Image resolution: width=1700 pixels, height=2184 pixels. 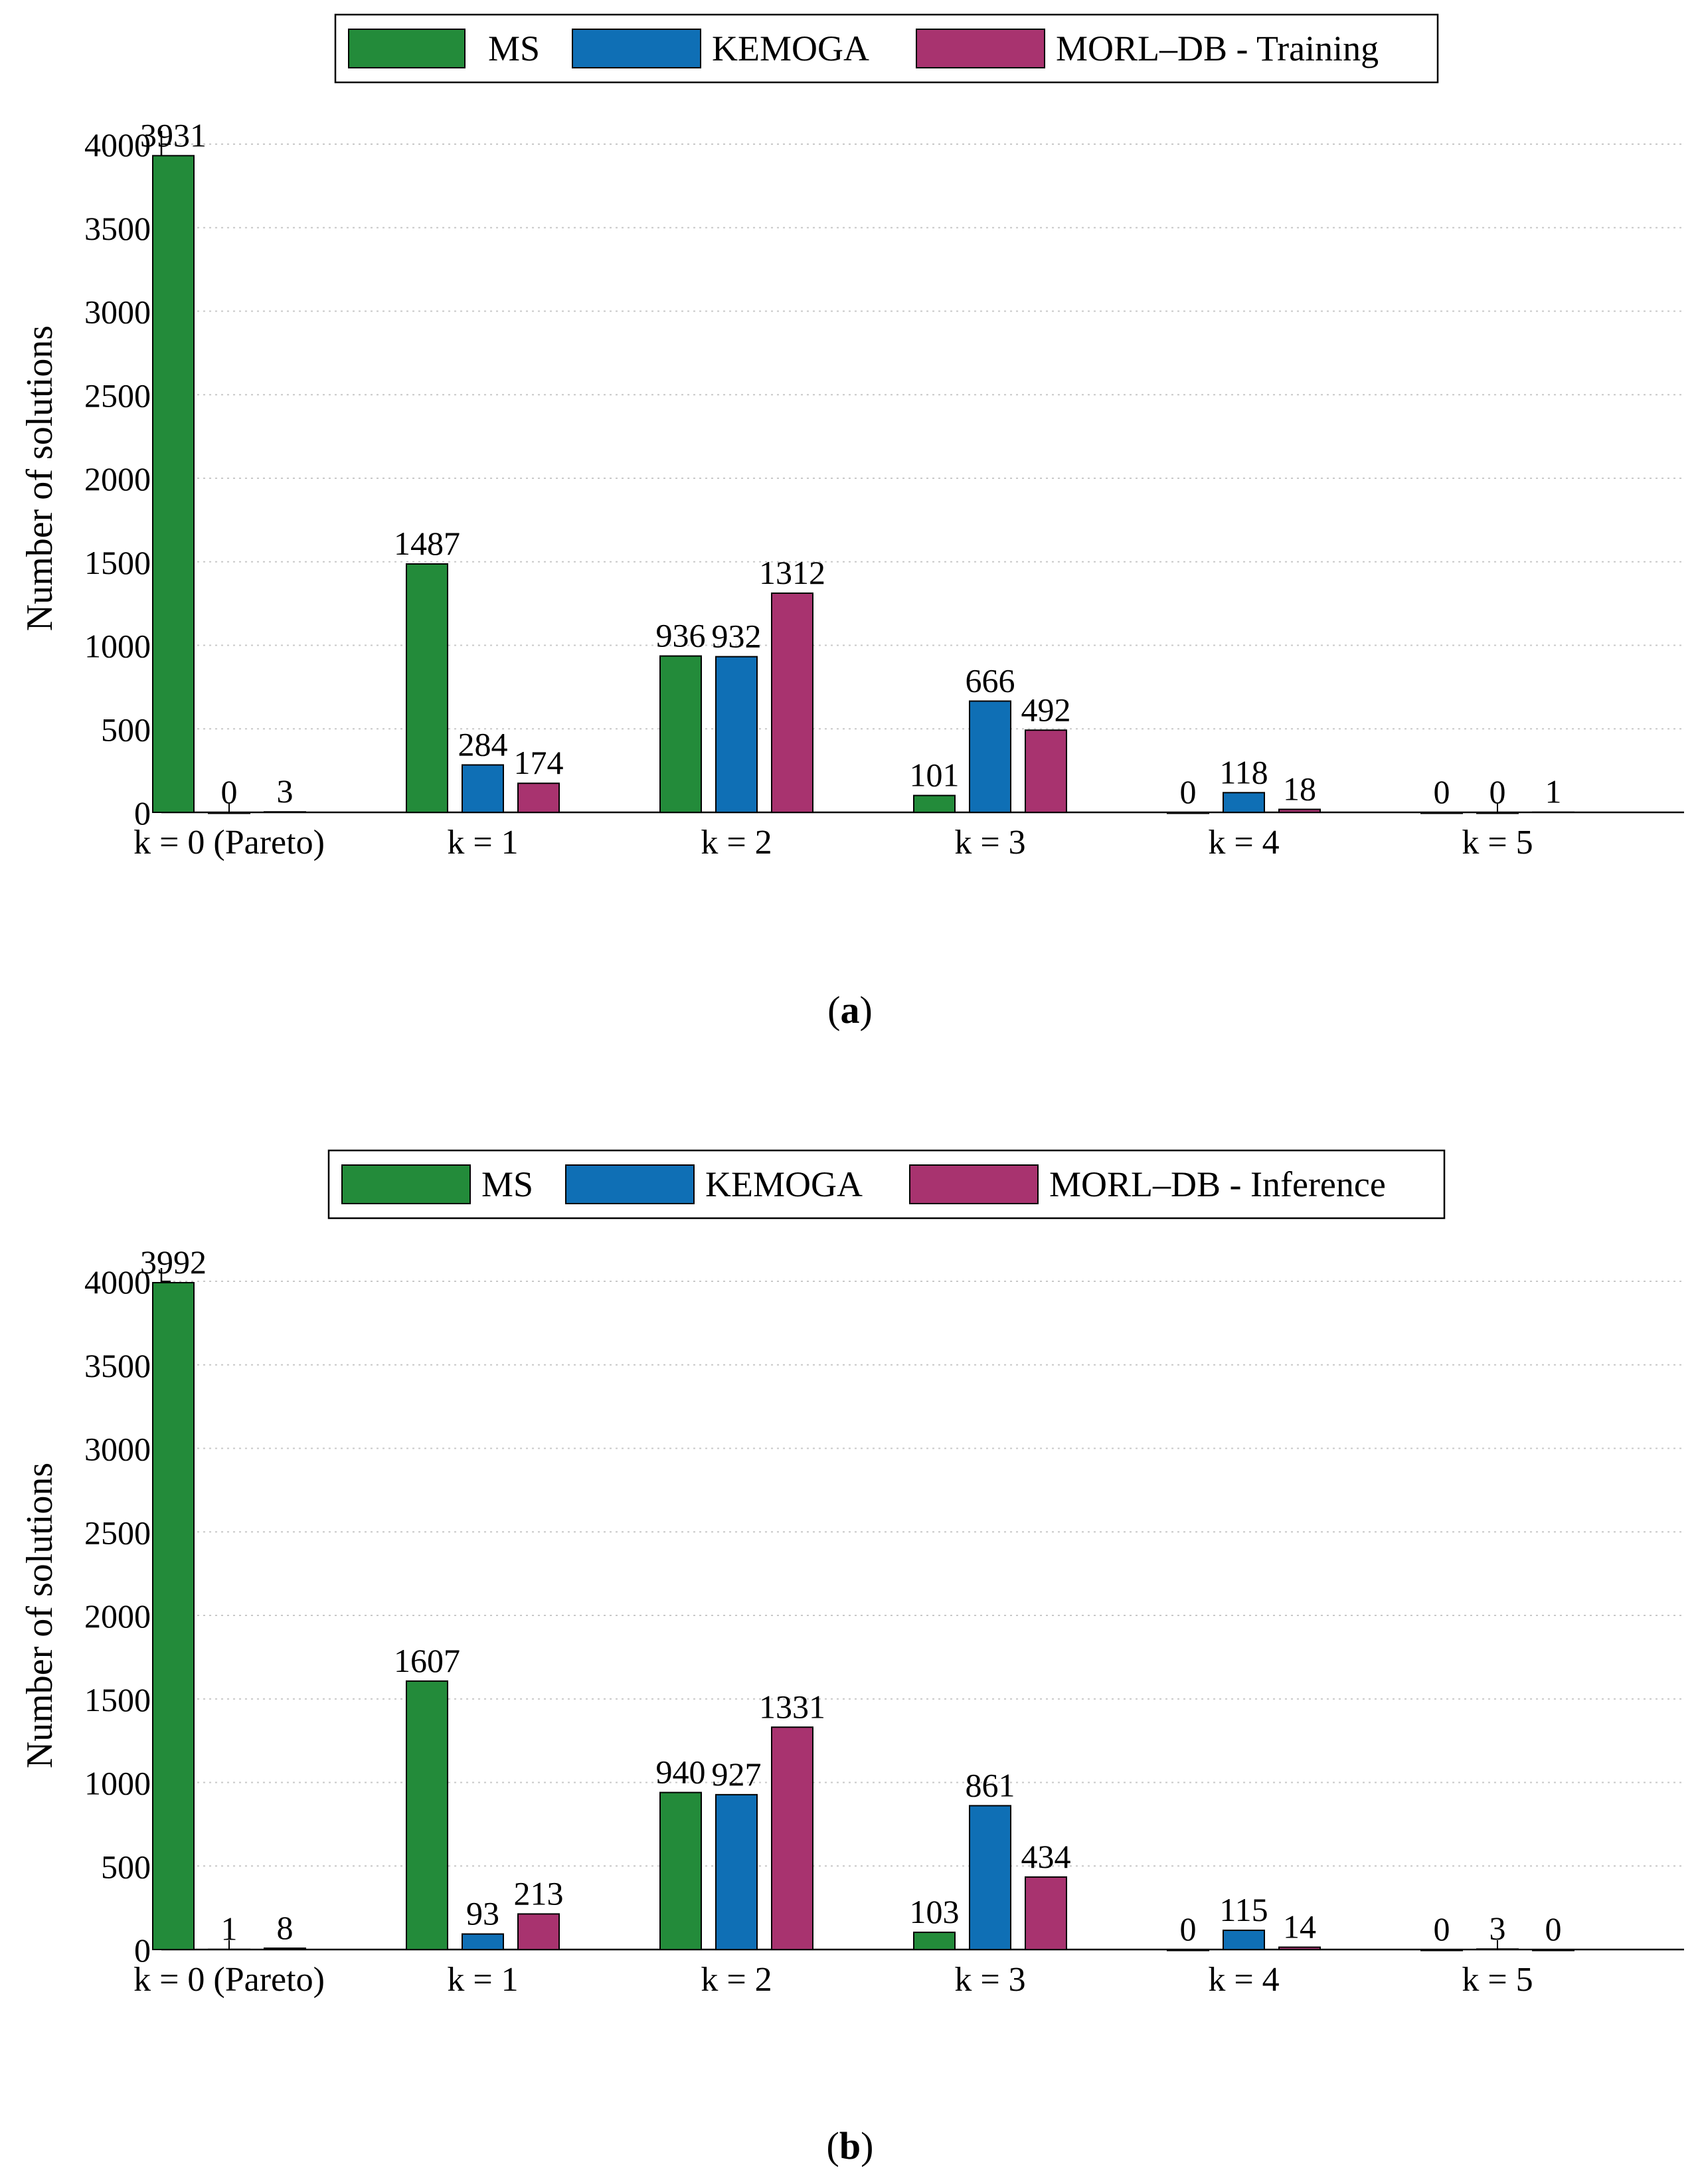 I want to click on y-tick-label: 2500, so click(x=117, y=1532).